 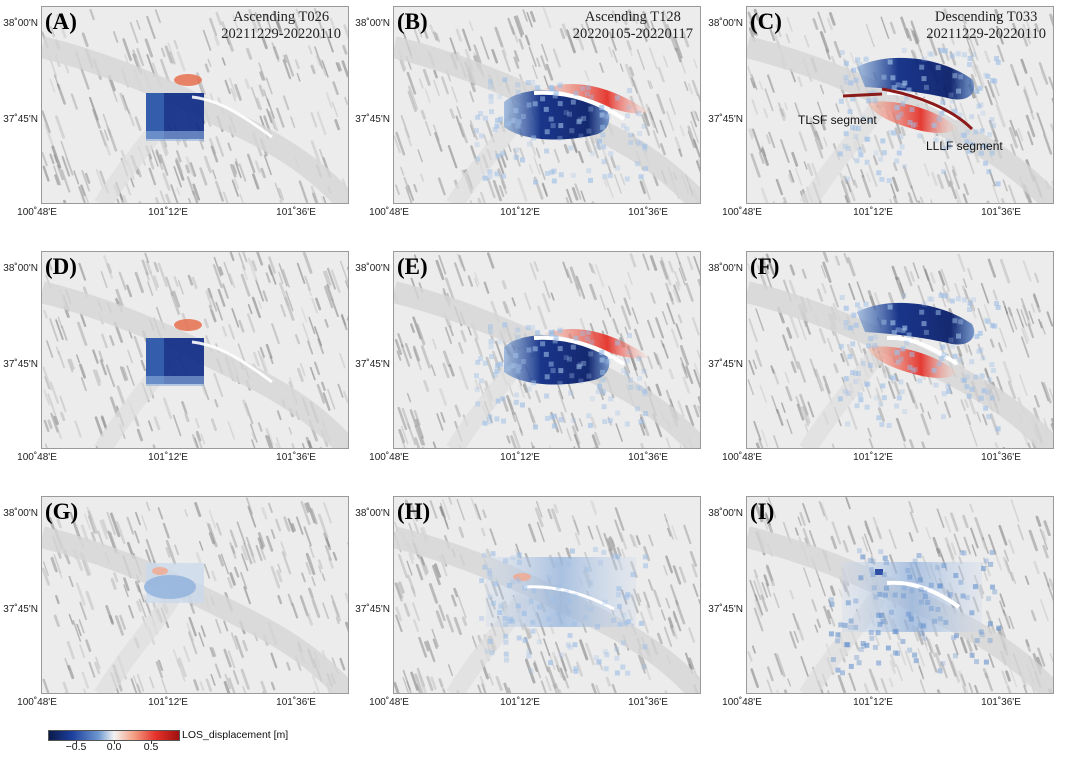 What do you see at coordinates (412, 266) in the screenshot?
I see `panel-letter: (E)` at bounding box center [412, 266].